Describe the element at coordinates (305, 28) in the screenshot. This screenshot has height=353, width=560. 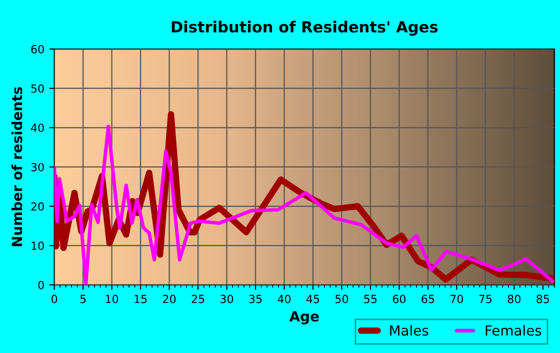
I see `chart-title: Distribution of Residents' Ages` at that location.